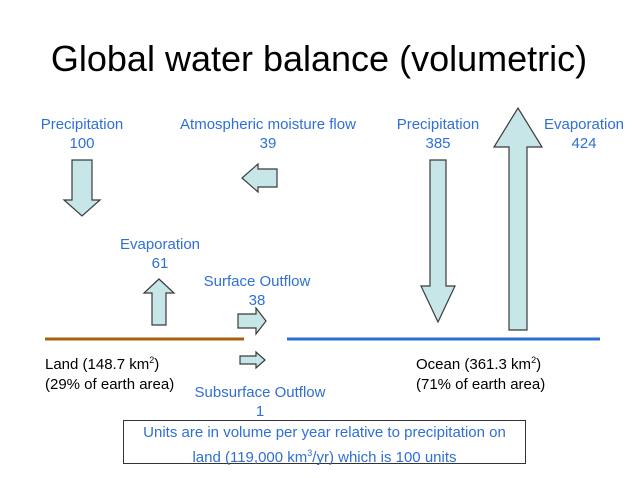  What do you see at coordinates (584, 143) in the screenshot?
I see `evaporation-ocean-value: 424` at bounding box center [584, 143].